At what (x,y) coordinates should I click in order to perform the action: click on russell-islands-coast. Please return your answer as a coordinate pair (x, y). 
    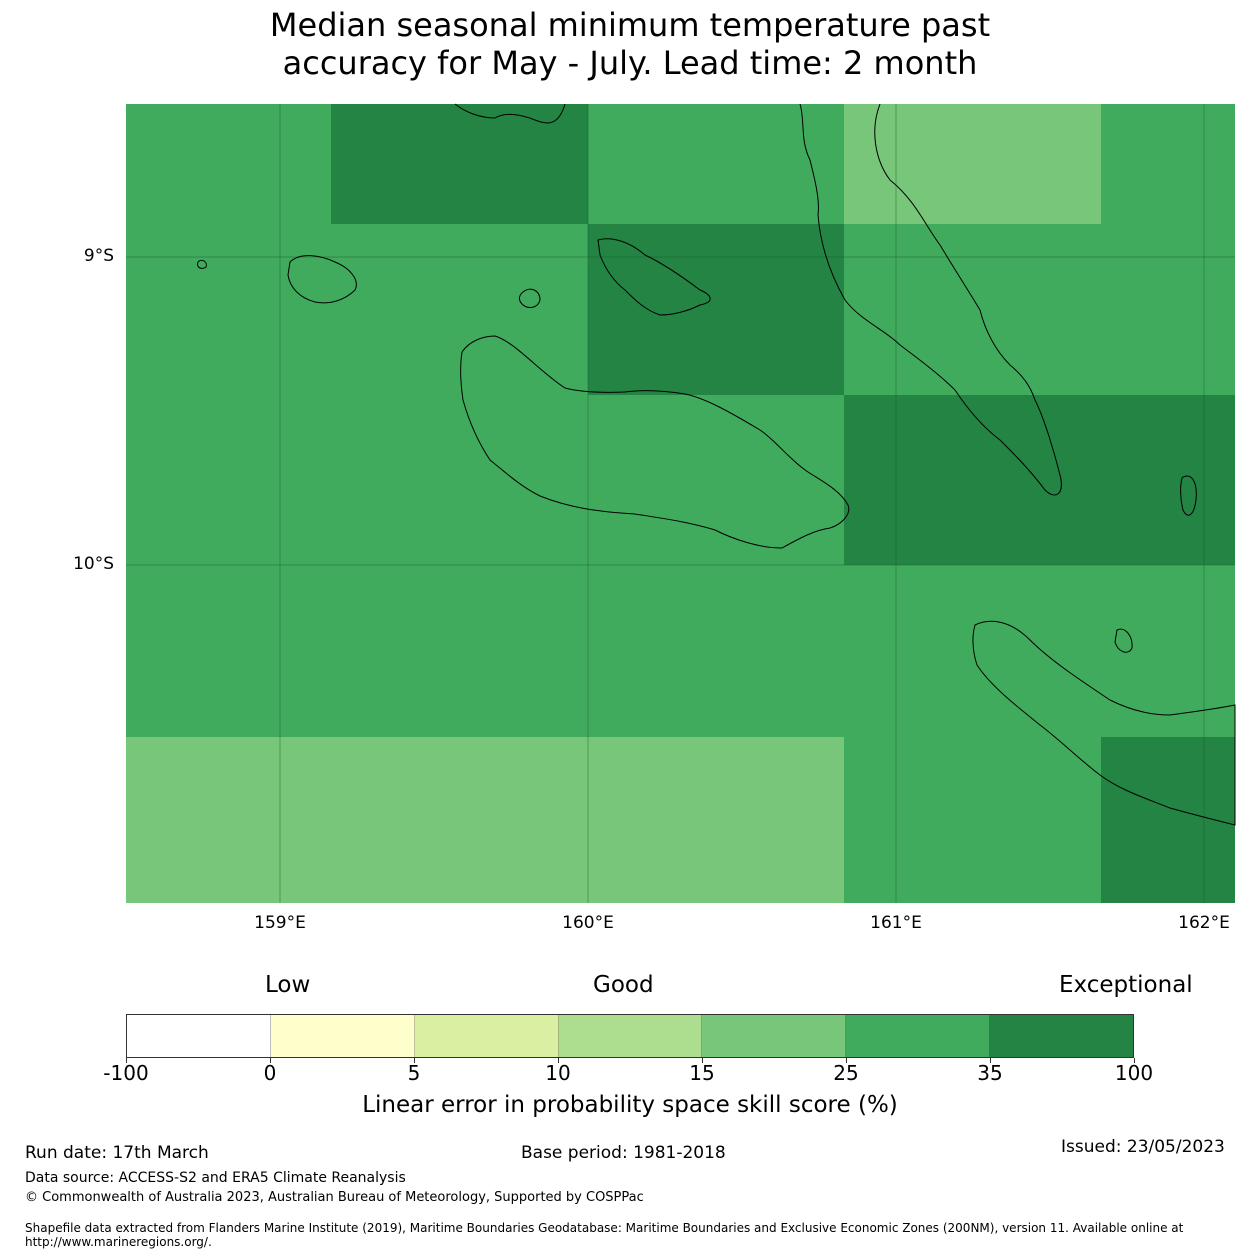
    Looking at the image, I should click on (322, 279).